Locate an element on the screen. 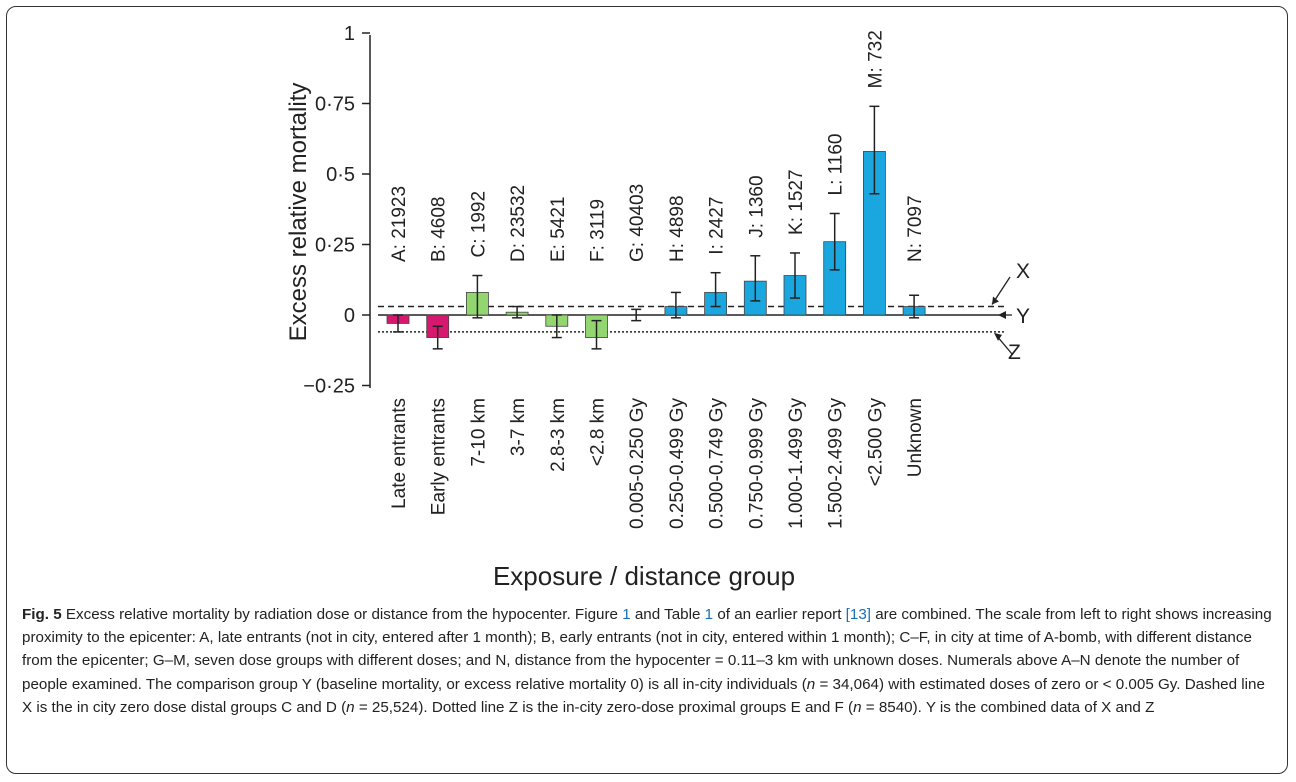 This screenshot has width=1296, height=782. arrow-z-head is located at coordinates (998, 336).